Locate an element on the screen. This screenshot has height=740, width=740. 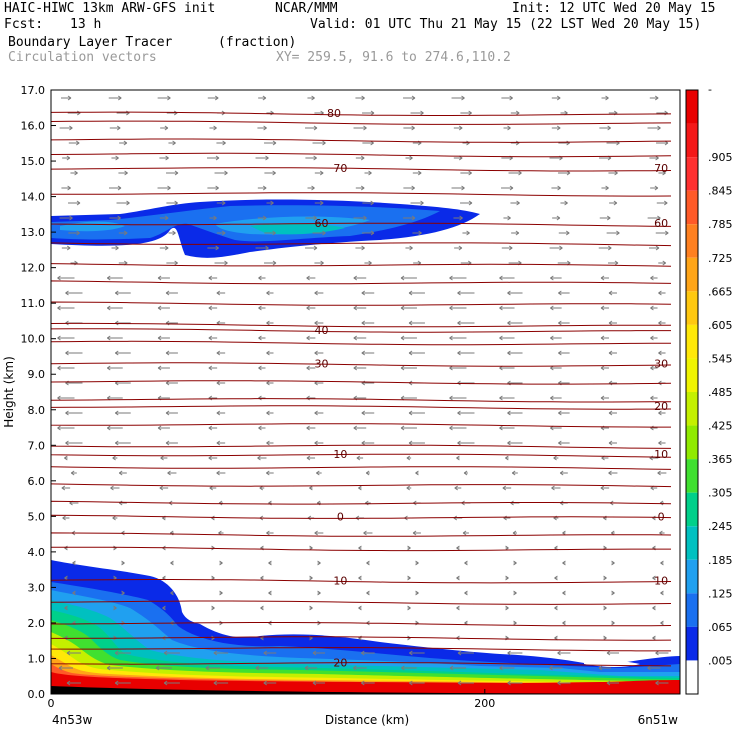
y-tick-label: 4.0 is located at coordinates (37, 552).